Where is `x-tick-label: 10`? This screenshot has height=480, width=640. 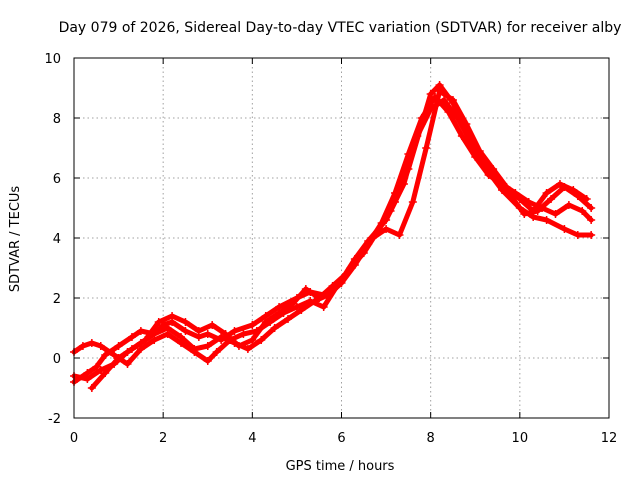
x-tick-label: 10 is located at coordinates (520, 438).